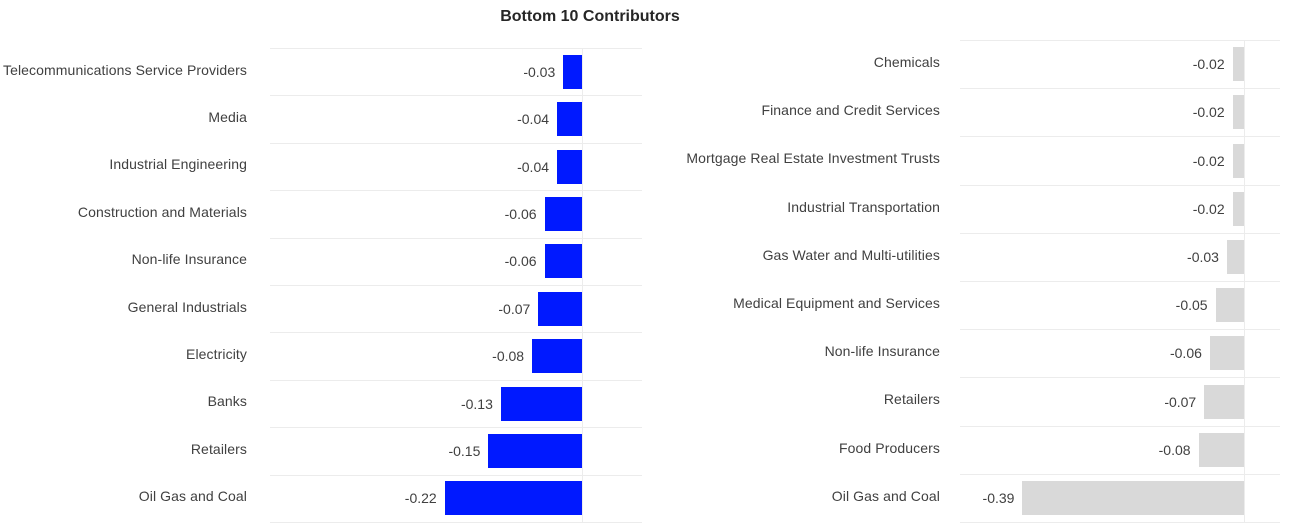 Image resolution: width=1303 pixels, height=532 pixels. Describe the element at coordinates (590, 16) in the screenshot. I see `chart-title: Bottom 10 Contributors` at that location.